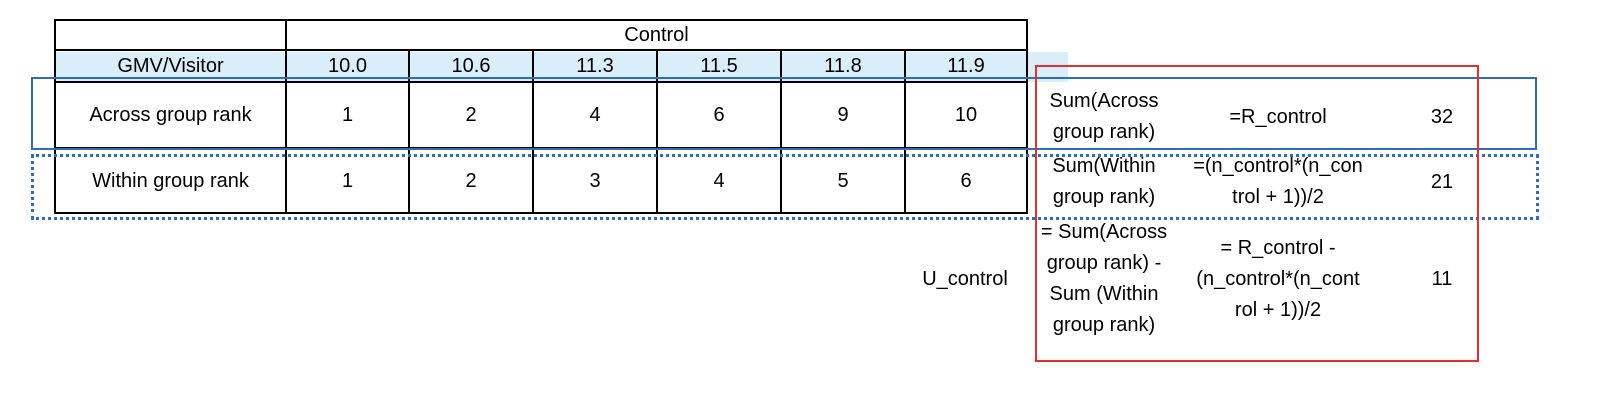 This screenshot has width=1622, height=414. I want to click on across-rank-value: 9, so click(843, 115).